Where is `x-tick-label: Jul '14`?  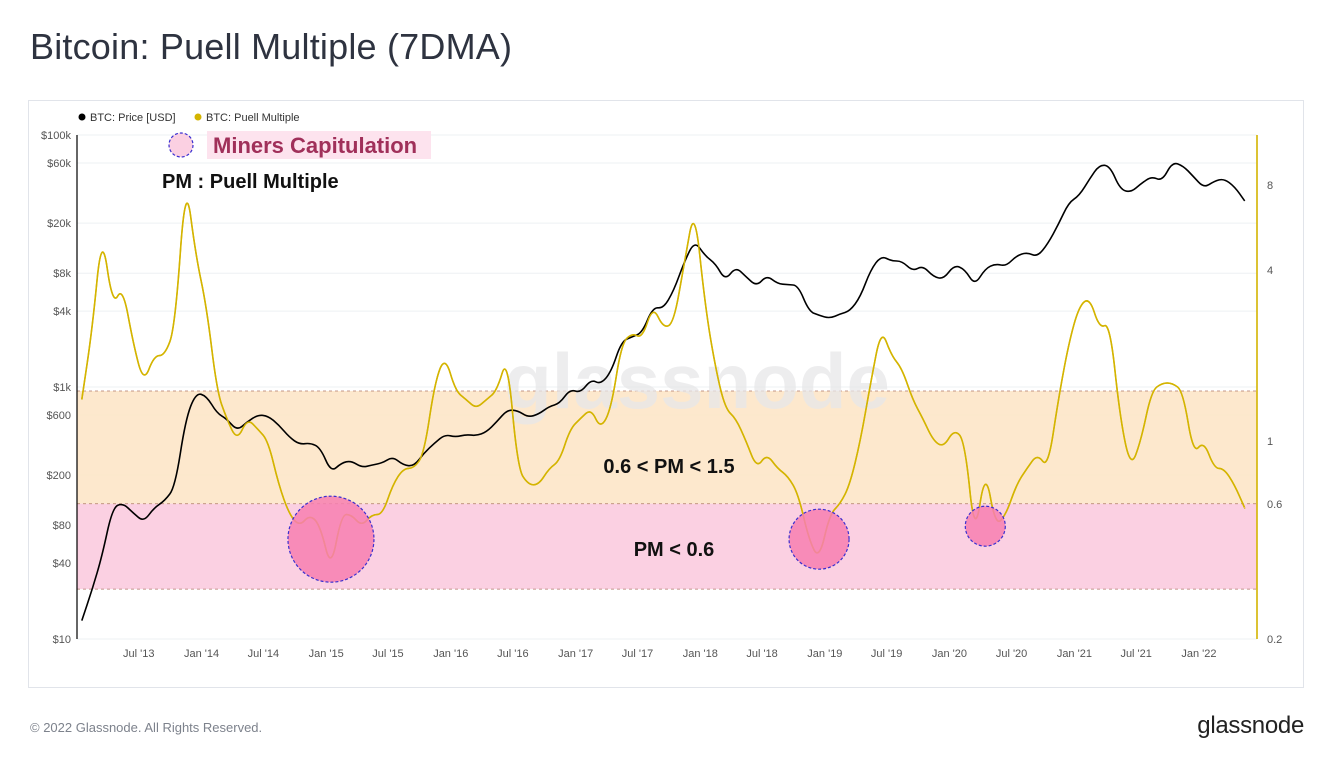
x-tick-label: Jul '14 is located at coordinates (263, 654).